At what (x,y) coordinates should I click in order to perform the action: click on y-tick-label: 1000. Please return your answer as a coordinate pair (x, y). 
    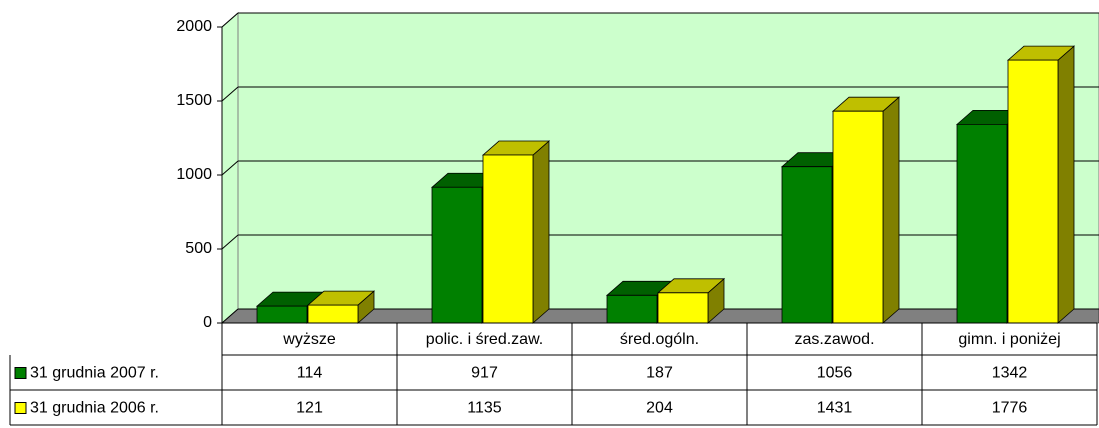
    Looking at the image, I should click on (194, 174).